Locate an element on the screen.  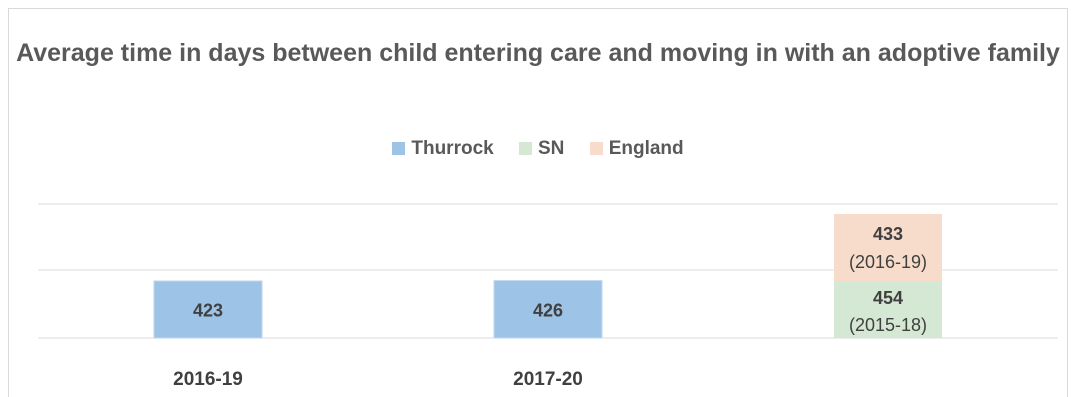
legend-item-thurrock: Thurrock is located at coordinates (443, 149).